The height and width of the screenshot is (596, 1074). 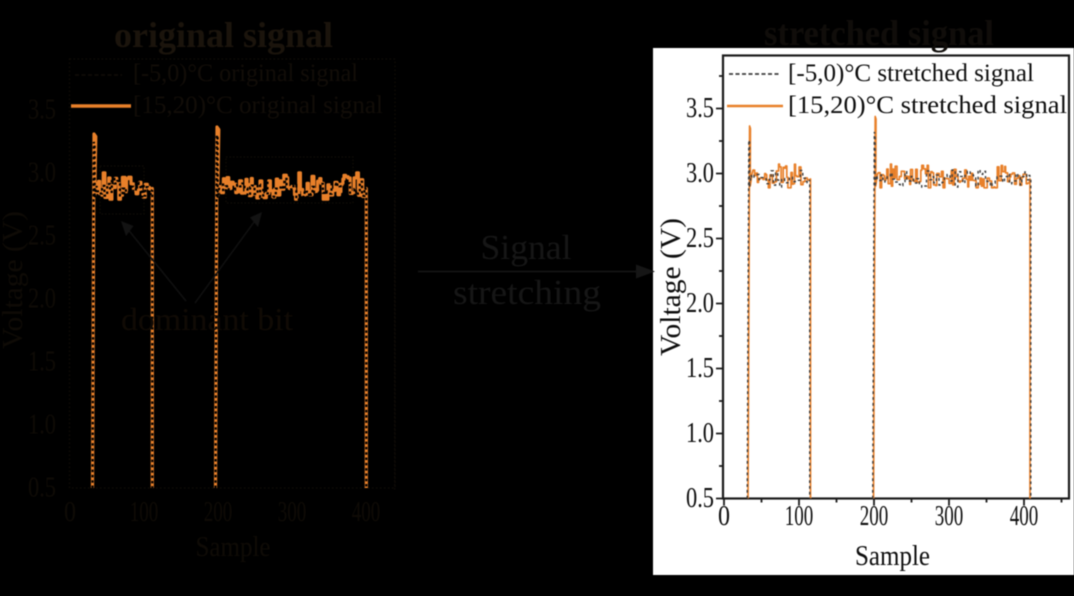 What do you see at coordinates (245, 73) in the screenshot?
I see `svg-text: [-5,0)°C original signal` at bounding box center [245, 73].